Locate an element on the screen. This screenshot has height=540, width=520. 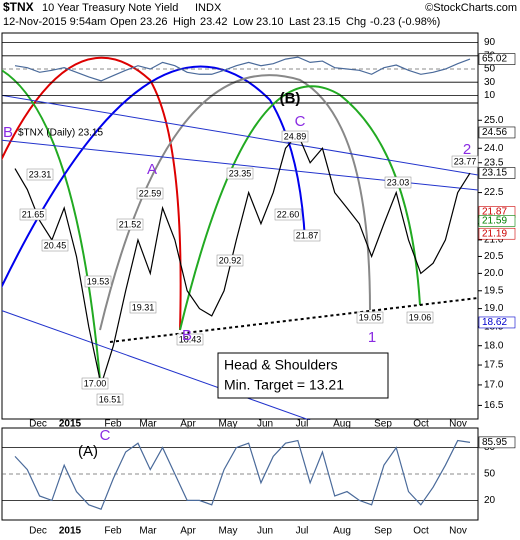
y-tick-label: 30 is located at coordinates (490, 82).